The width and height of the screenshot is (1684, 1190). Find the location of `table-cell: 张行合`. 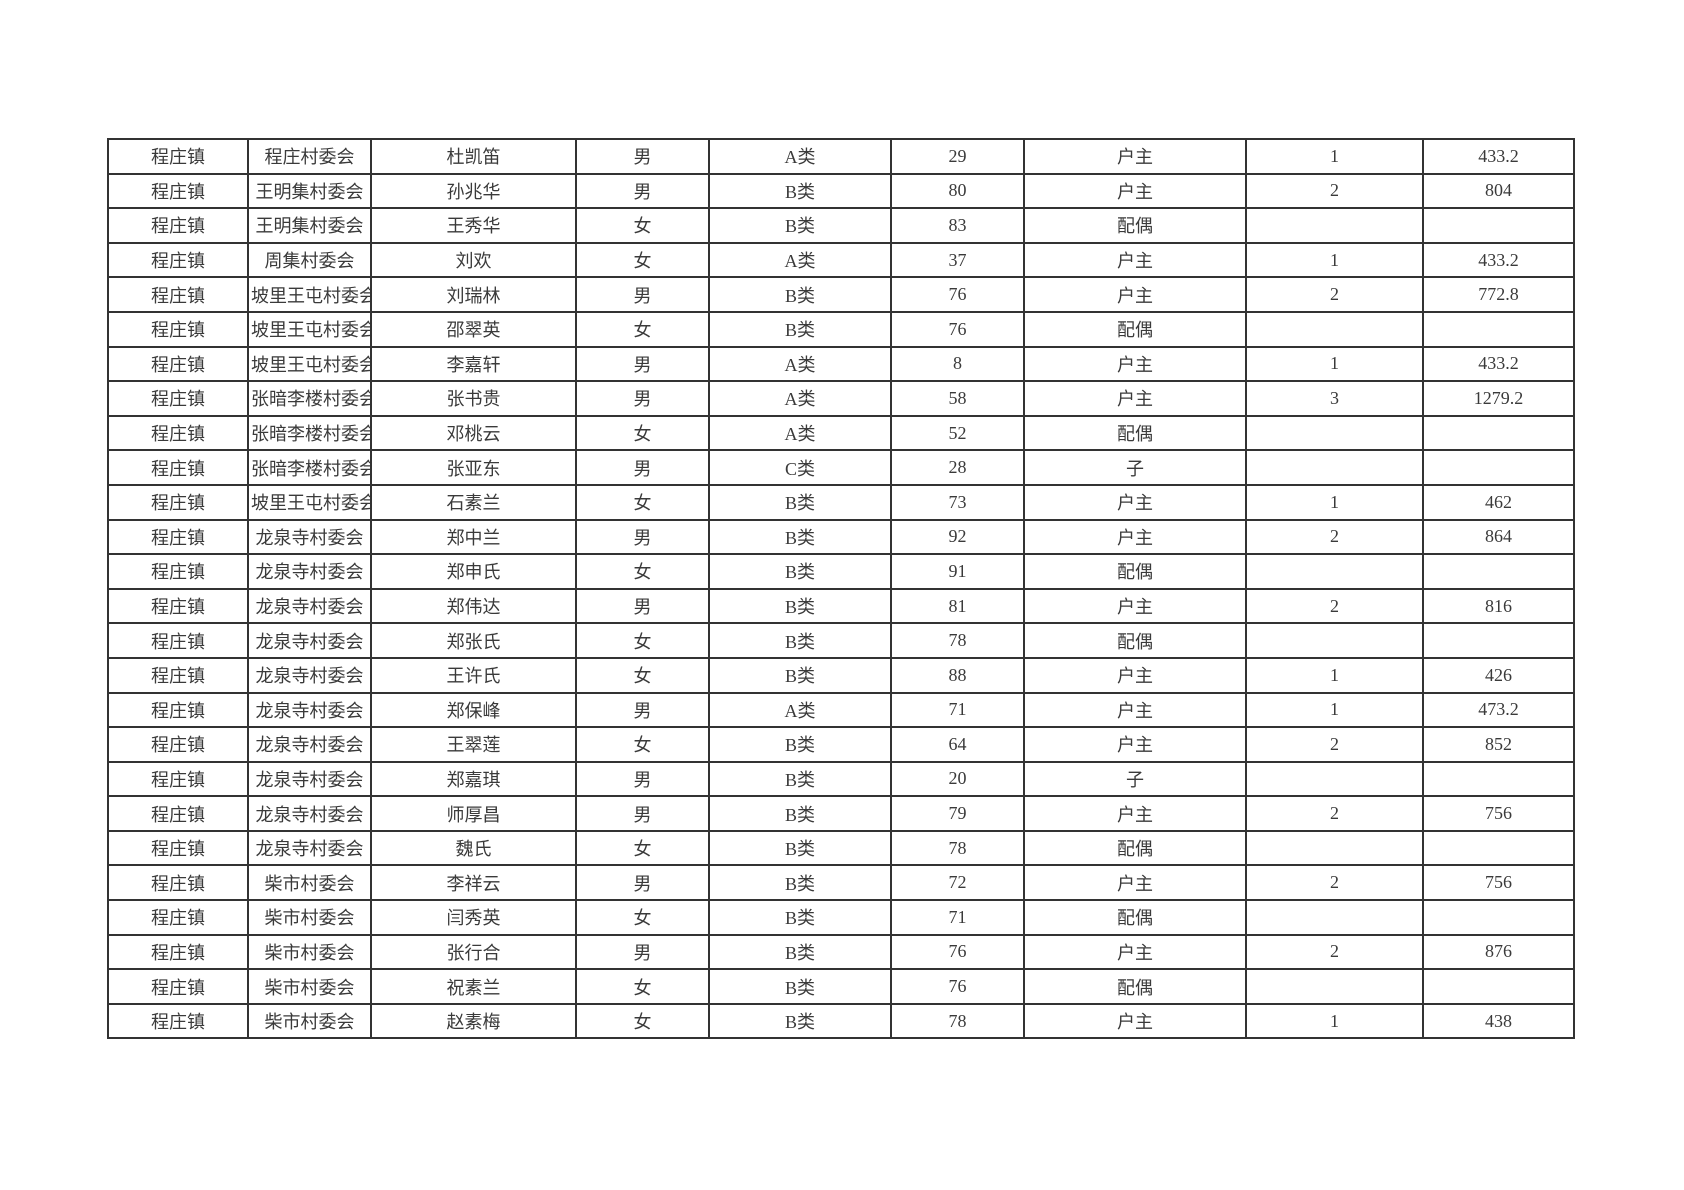

table-cell: 张行合 is located at coordinates (473, 952).